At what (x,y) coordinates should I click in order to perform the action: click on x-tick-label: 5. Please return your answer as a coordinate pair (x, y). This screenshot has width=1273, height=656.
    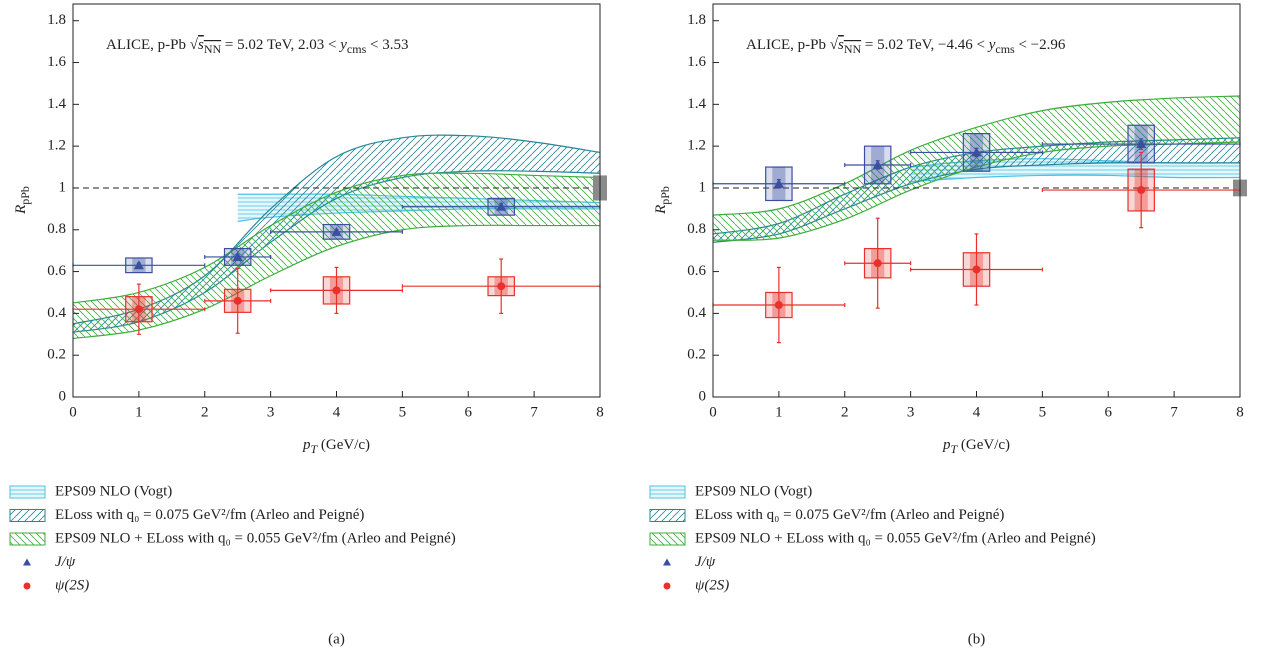
    Looking at the image, I should click on (1043, 412).